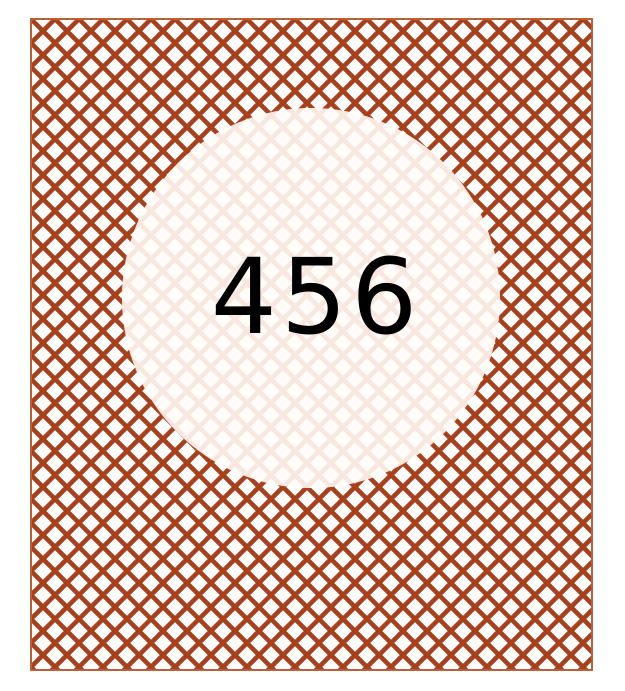  Describe the element at coordinates (316, 297) in the screenshot. I see `badge-number: 456` at that location.